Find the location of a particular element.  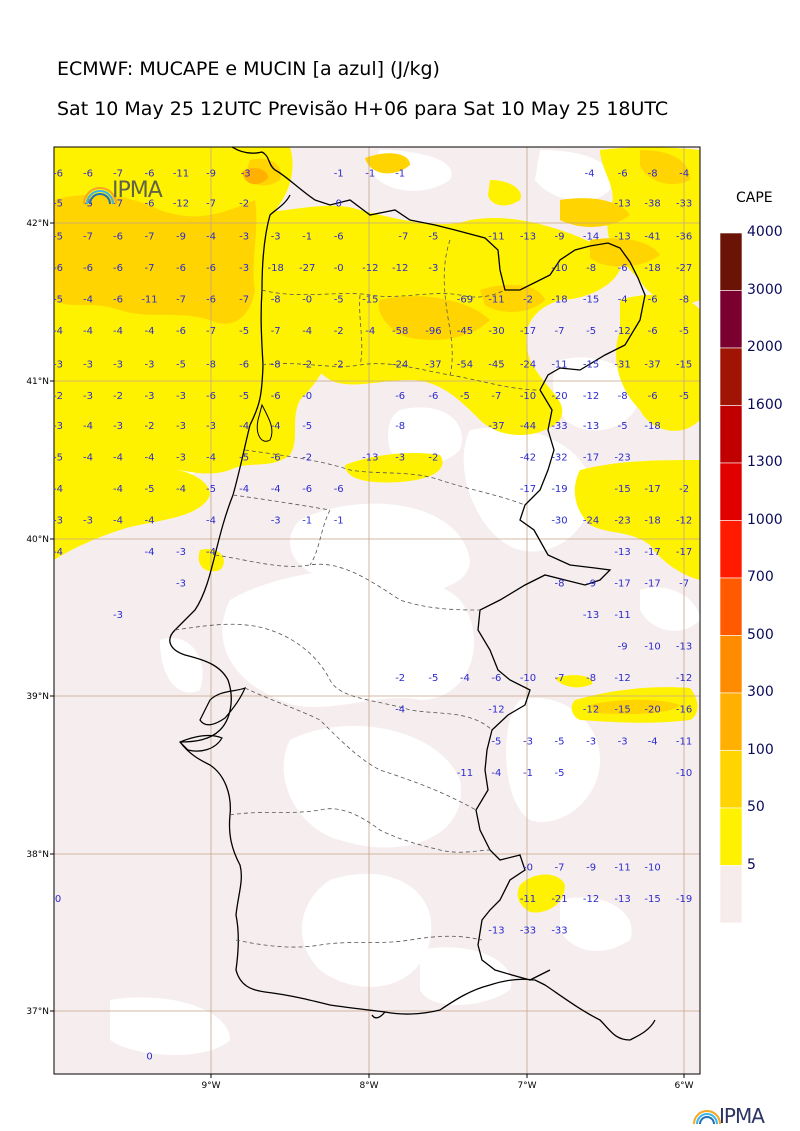

cin-value-label: -32 is located at coordinates (559, 457).